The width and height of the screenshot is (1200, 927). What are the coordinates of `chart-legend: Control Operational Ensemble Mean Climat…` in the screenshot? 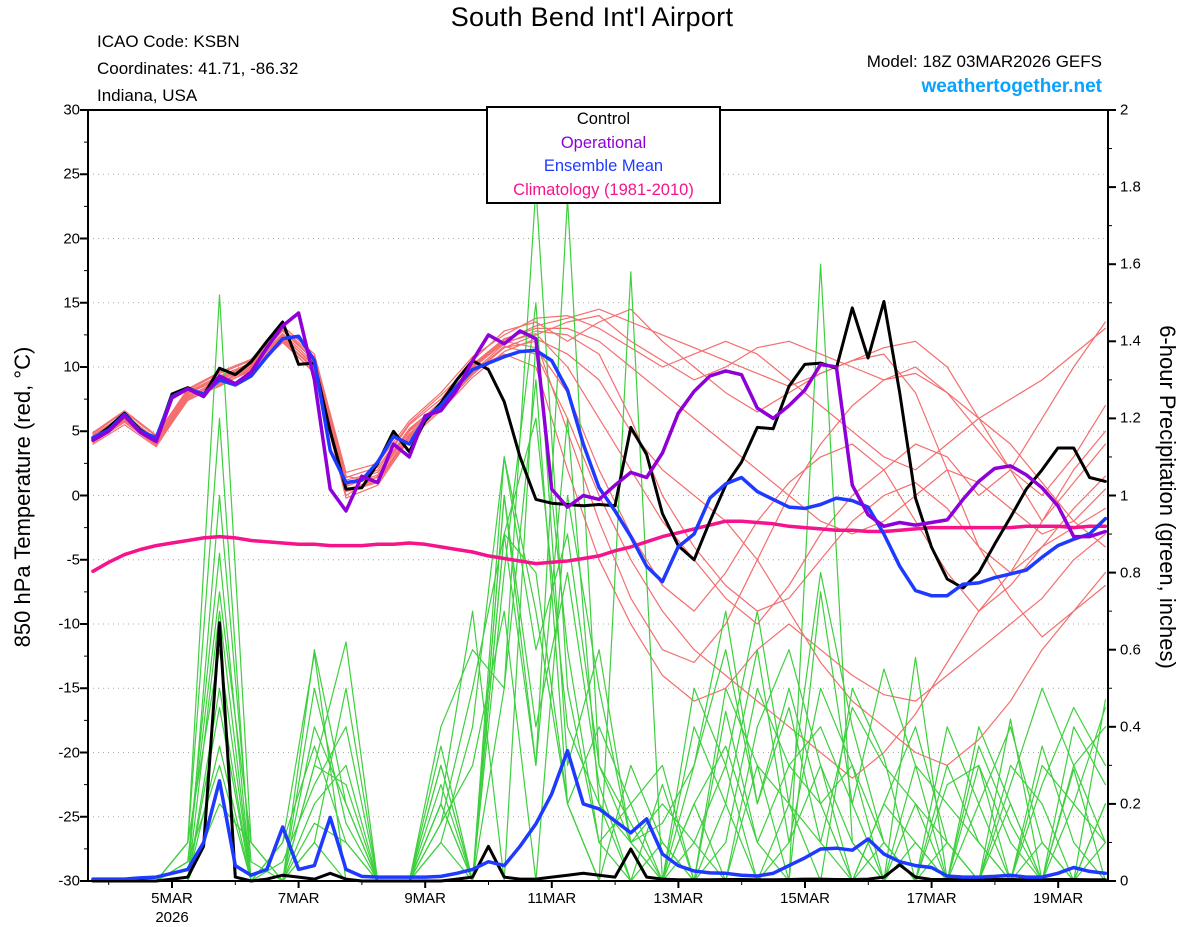 It's located at (603, 155).